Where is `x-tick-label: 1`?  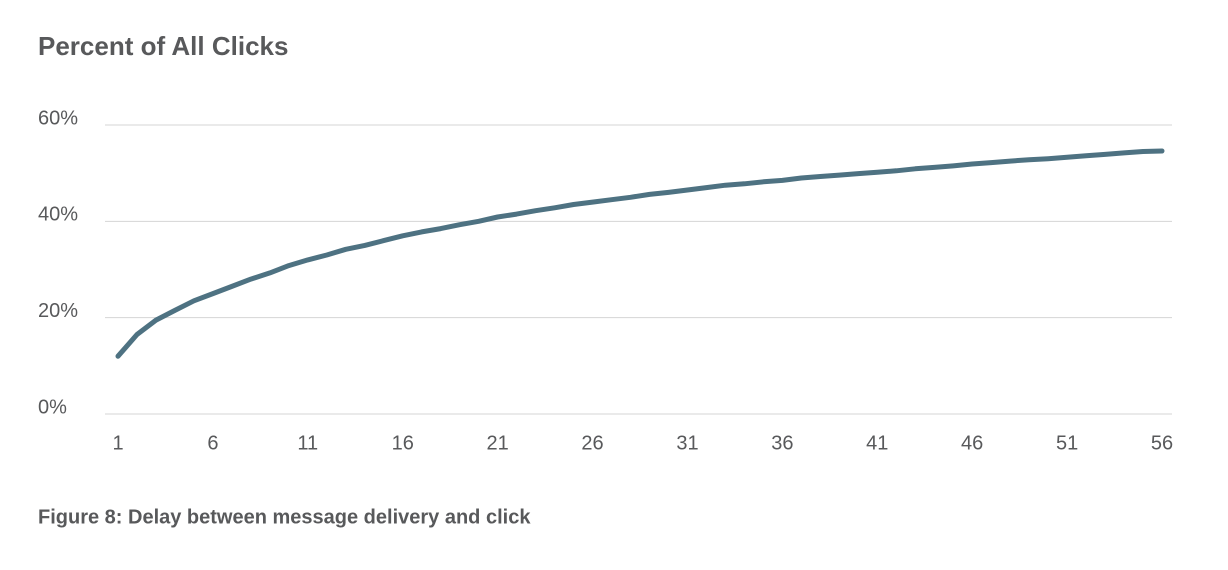 x-tick-label: 1 is located at coordinates (117, 443).